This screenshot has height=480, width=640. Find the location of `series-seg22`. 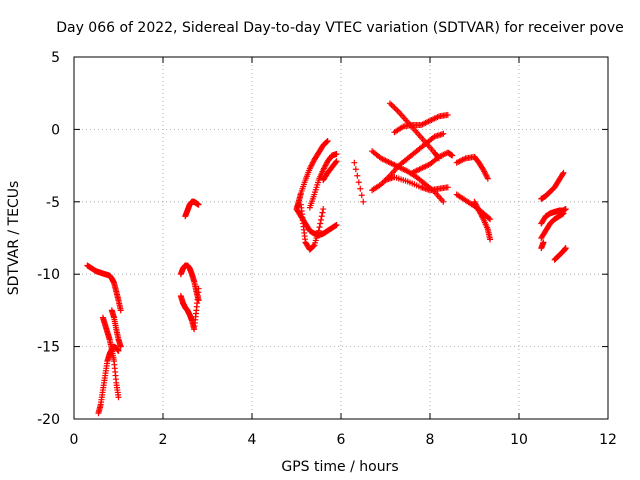

series-seg22 is located at coordinates (482, 220).